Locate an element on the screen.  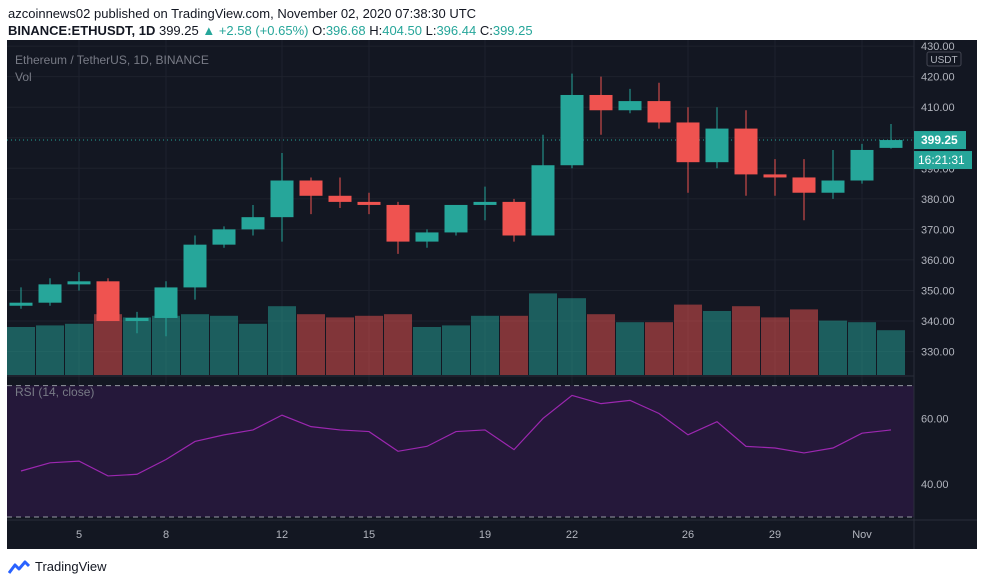
price-tick-label: 370.00 is located at coordinates (938, 230).